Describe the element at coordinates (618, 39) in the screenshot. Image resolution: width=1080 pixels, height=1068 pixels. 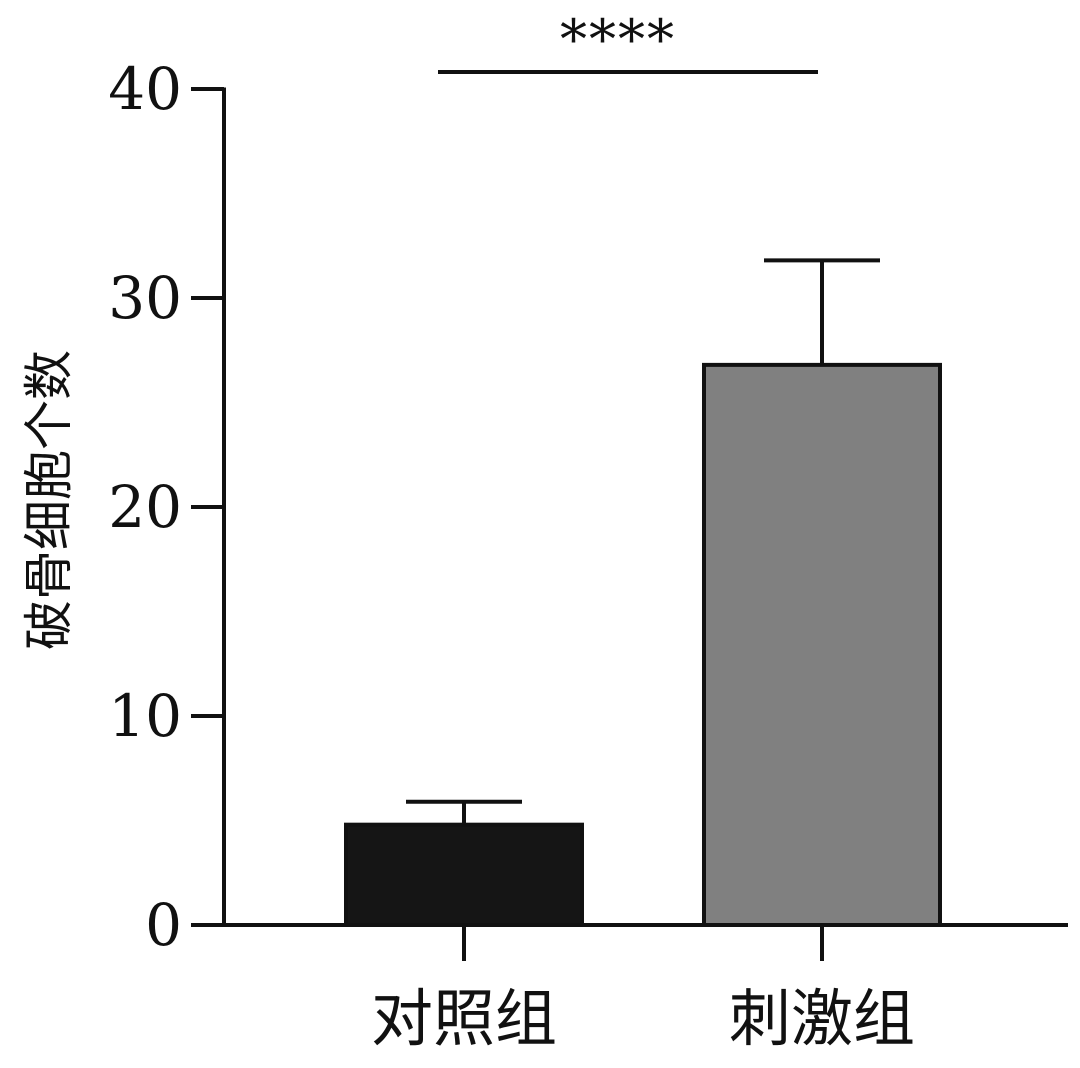
I see `significance-label: ****` at that location.